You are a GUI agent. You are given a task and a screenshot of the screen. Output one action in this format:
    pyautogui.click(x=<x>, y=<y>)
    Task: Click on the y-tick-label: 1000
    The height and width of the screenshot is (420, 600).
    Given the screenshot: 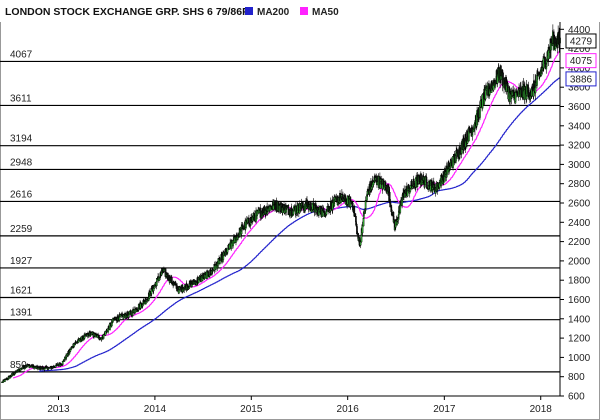 What is the action you would take?
    pyautogui.click(x=579, y=358)
    